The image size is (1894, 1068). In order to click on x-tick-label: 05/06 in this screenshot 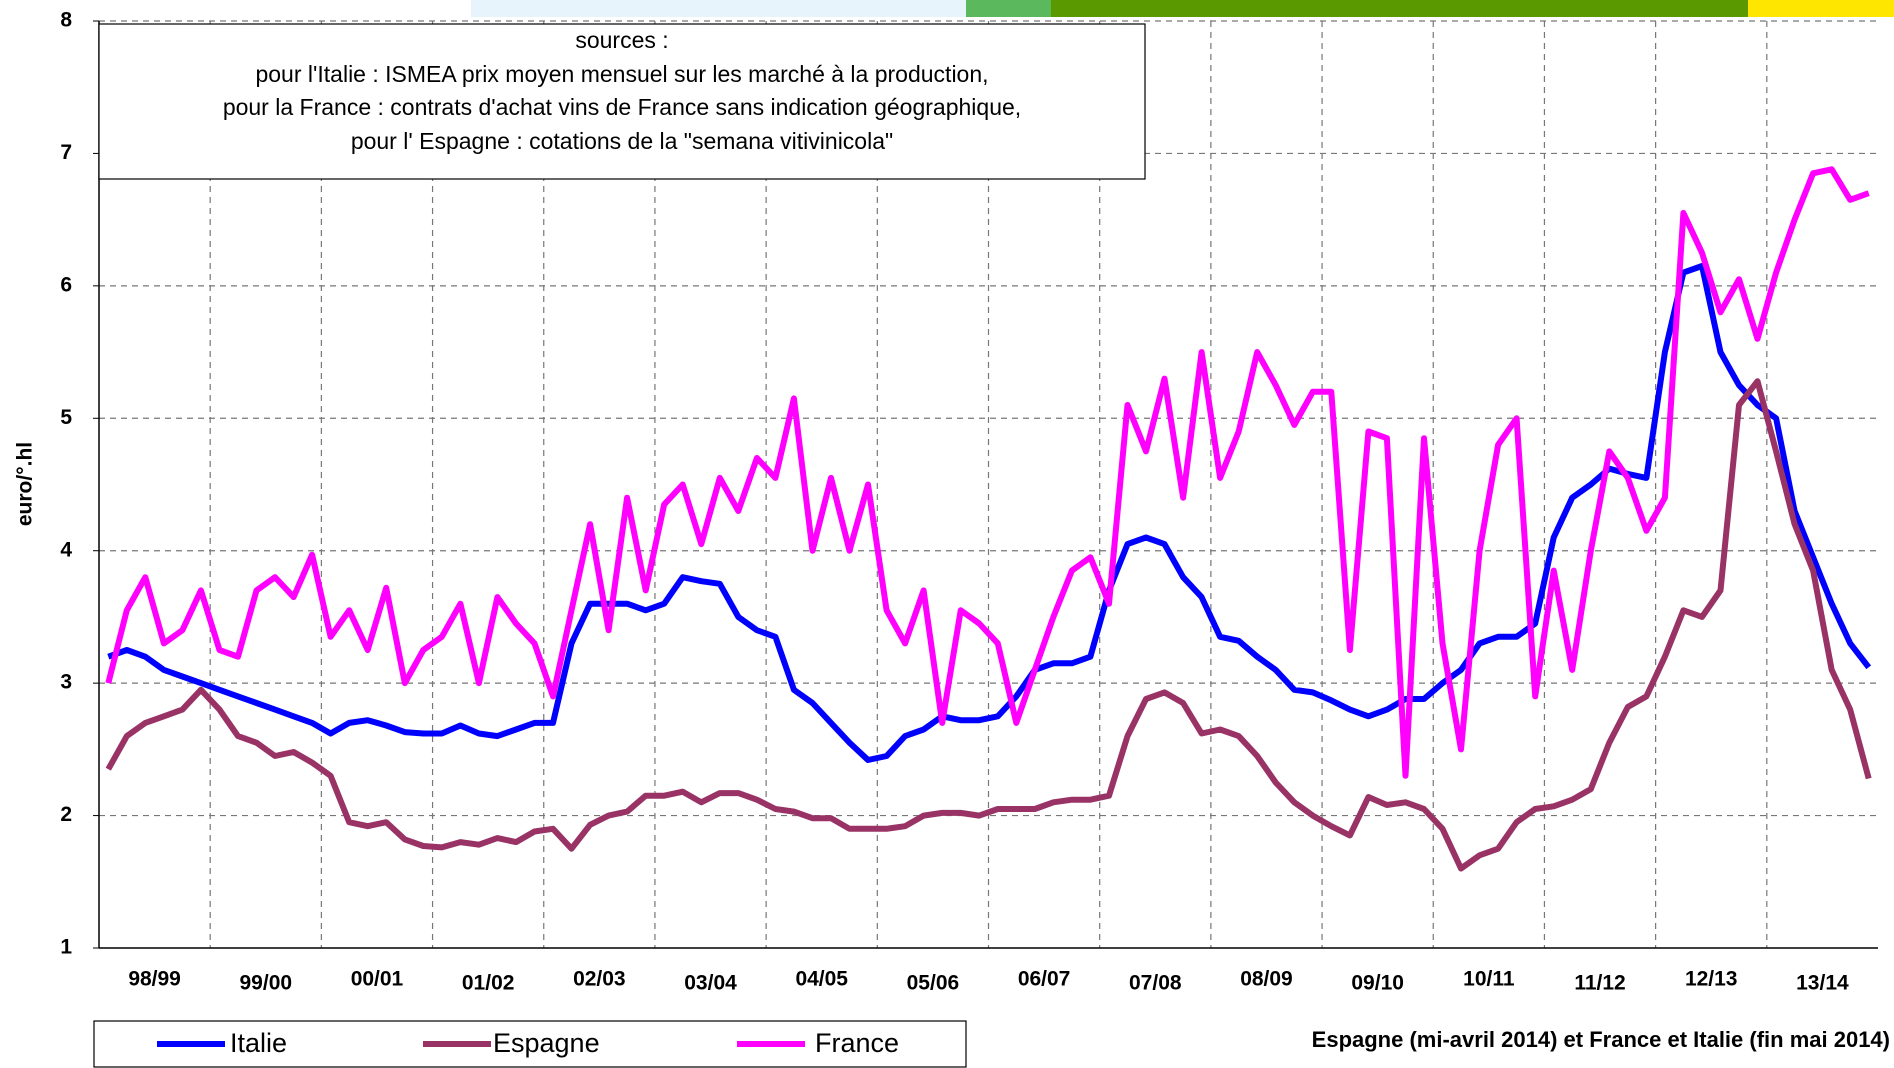, I will do `click(933, 983)`.